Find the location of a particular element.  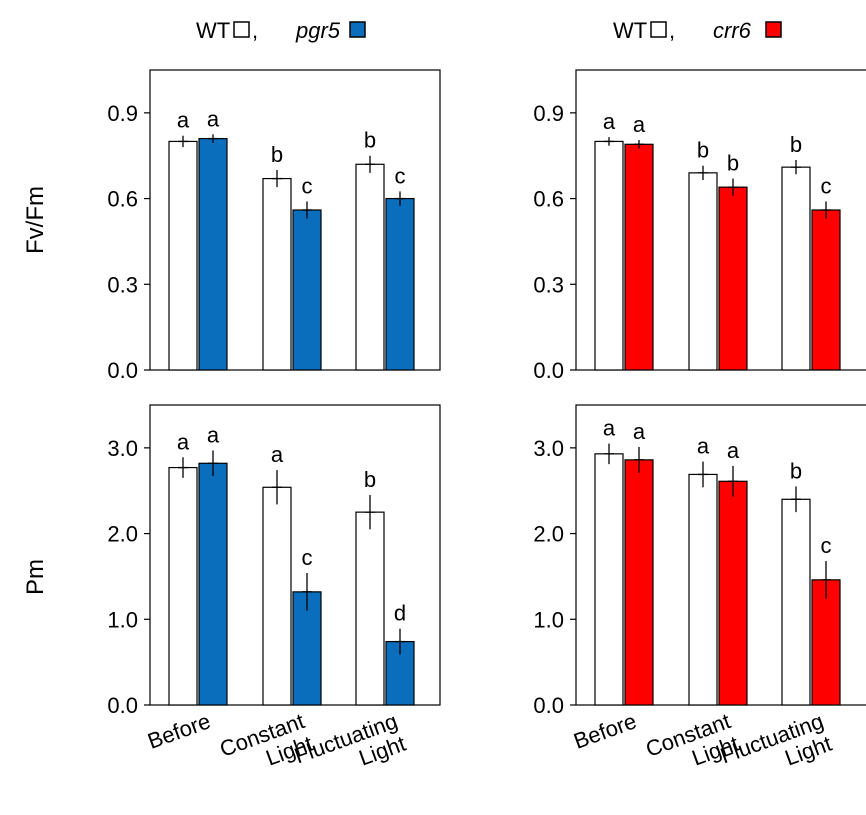

legend-right-mutant-swatch is located at coordinates (773, 29).